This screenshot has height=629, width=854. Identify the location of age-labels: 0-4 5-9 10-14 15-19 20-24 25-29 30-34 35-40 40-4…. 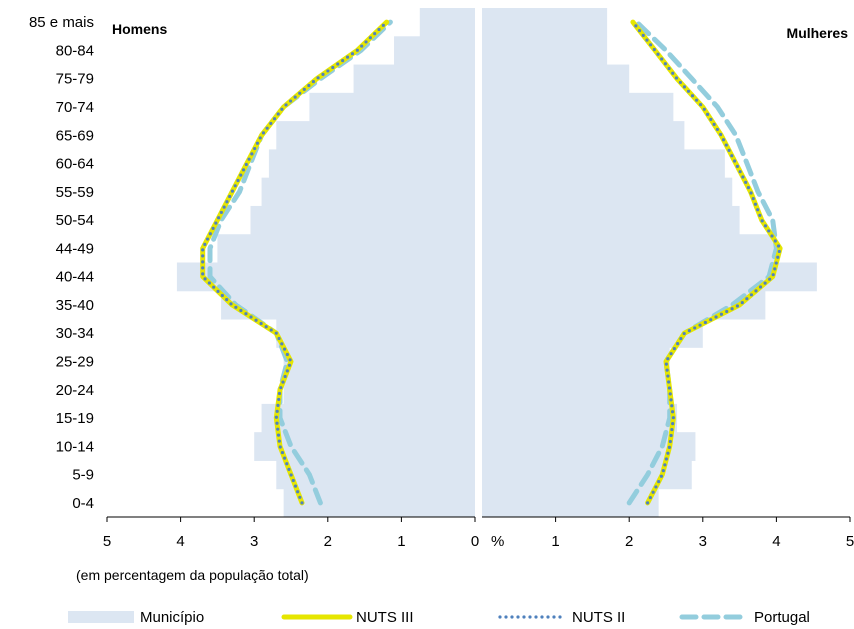
(61, 263).